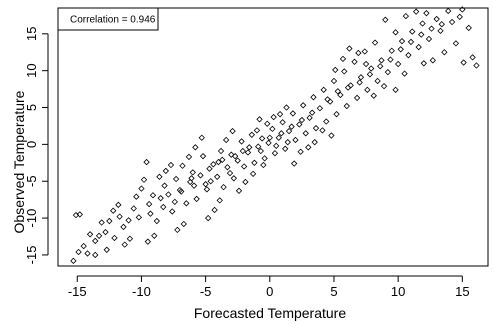 Image resolution: width=494 pixels, height=324 pixels. What do you see at coordinates (19, 161) in the screenshot?
I see `y-axis-title: Observed Temperature` at bounding box center [19, 161].